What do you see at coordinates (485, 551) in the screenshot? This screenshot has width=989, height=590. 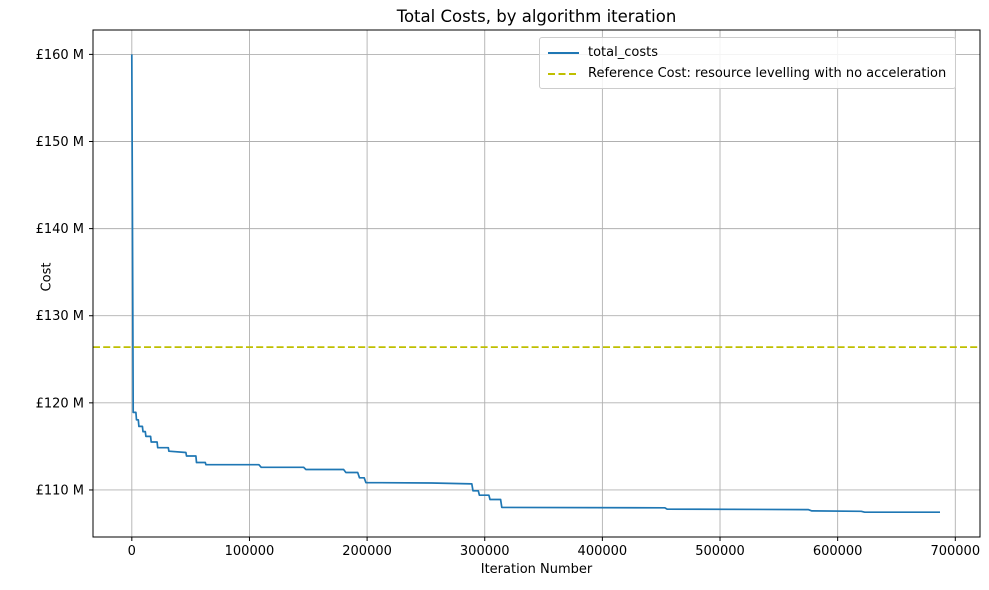 I see `x-tick-label: 300000` at bounding box center [485, 551].